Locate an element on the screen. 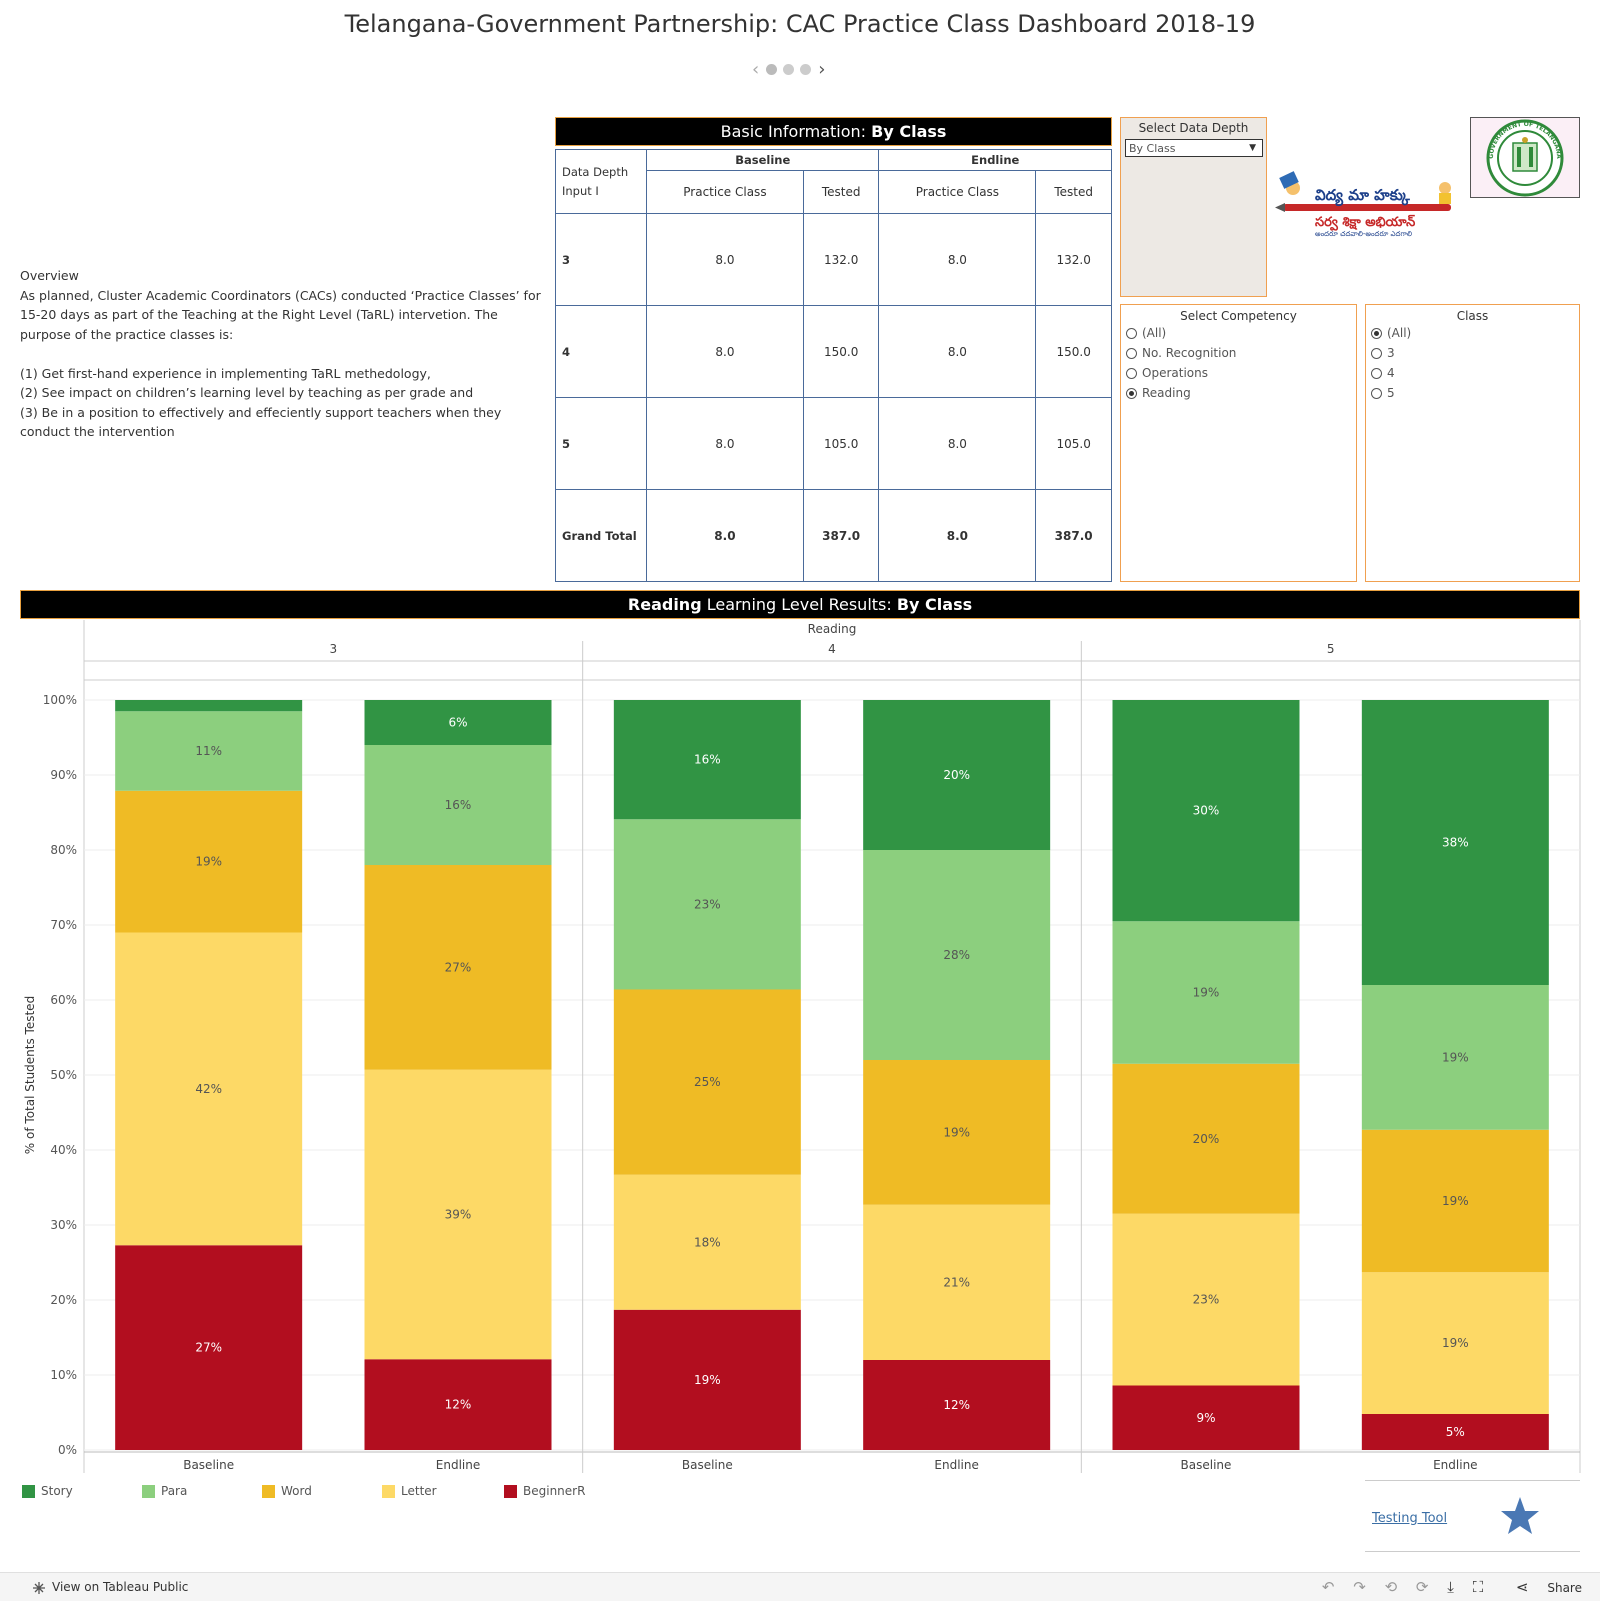  table-row: 3 8.0 132.0 8.0 132.0 is located at coordinates (833, 259).